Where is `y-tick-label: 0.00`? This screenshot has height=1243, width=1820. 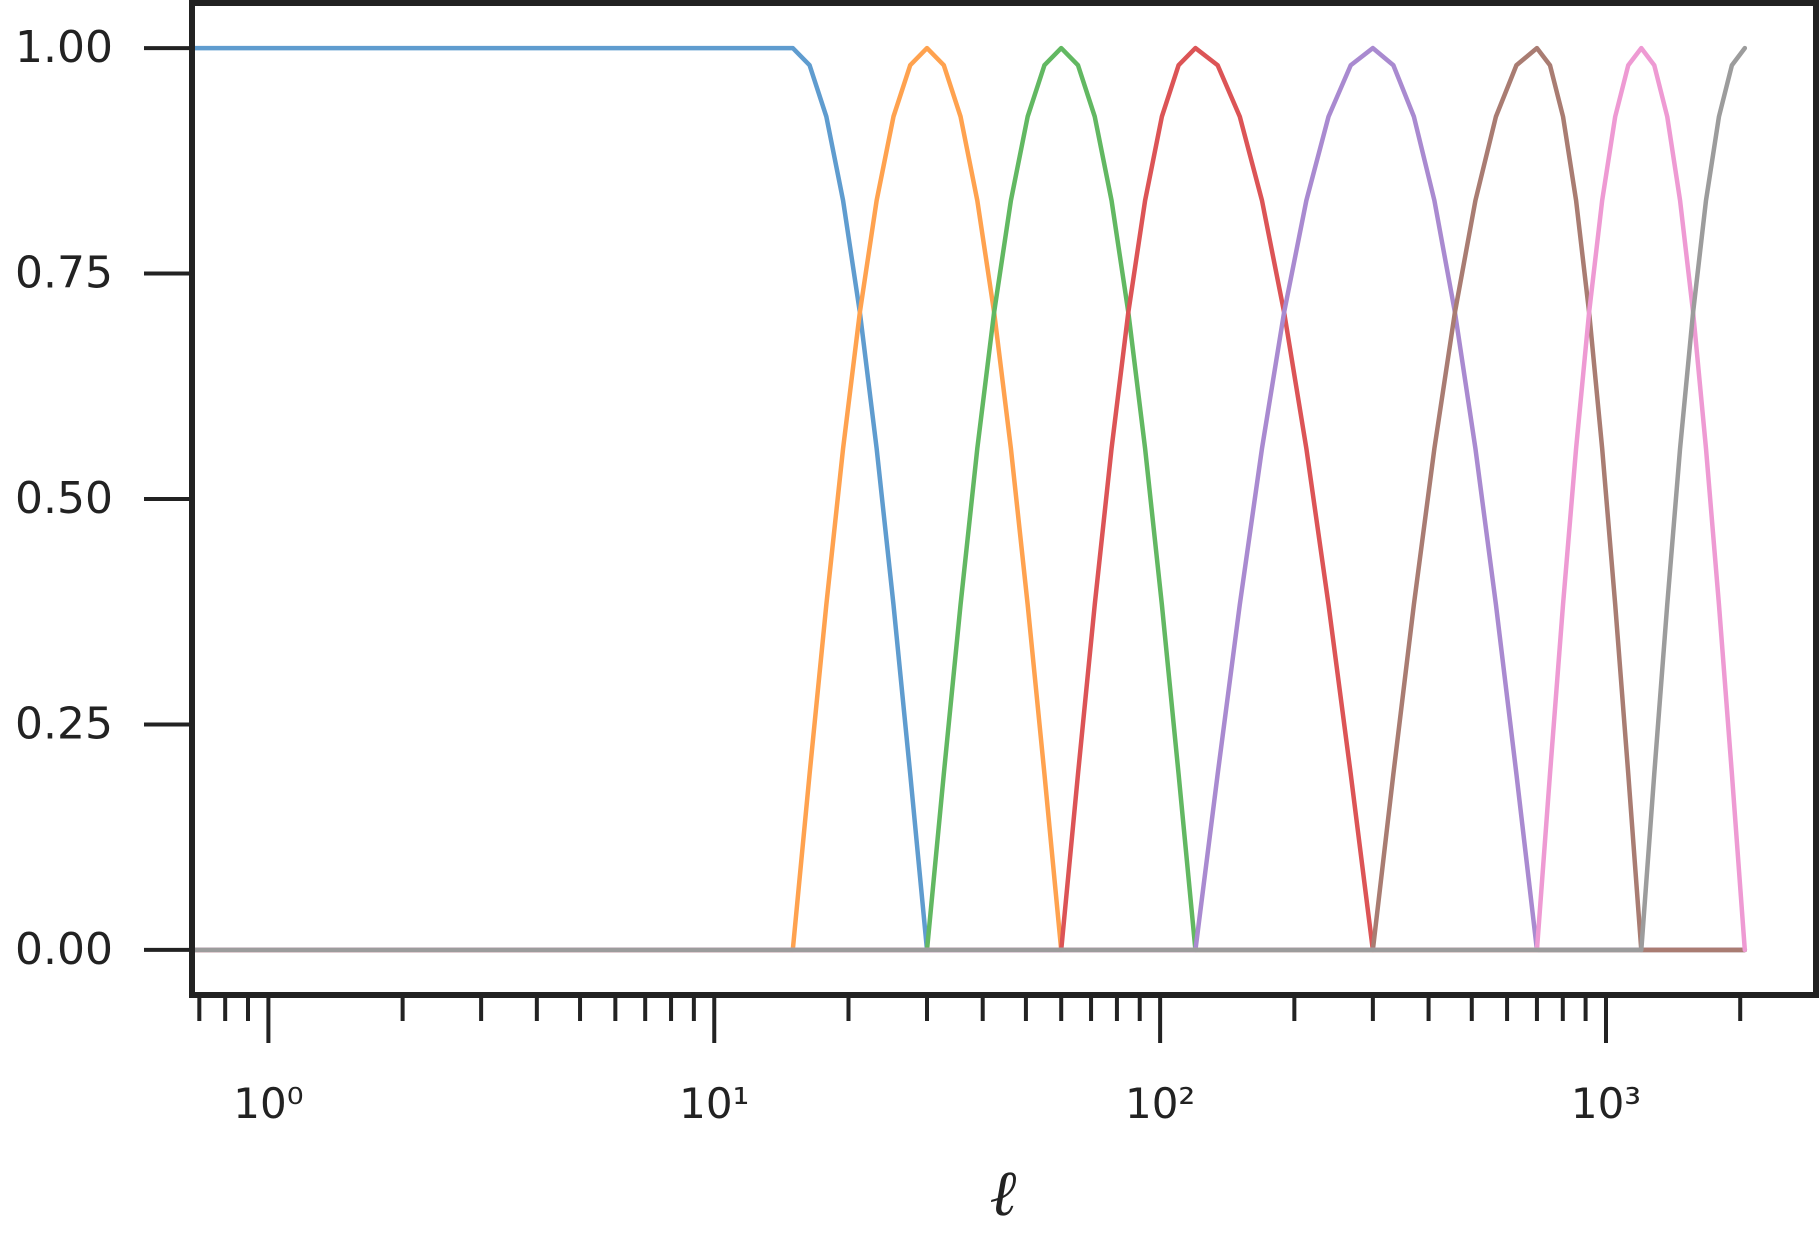
y-tick-label: 0.00 is located at coordinates (64, 949).